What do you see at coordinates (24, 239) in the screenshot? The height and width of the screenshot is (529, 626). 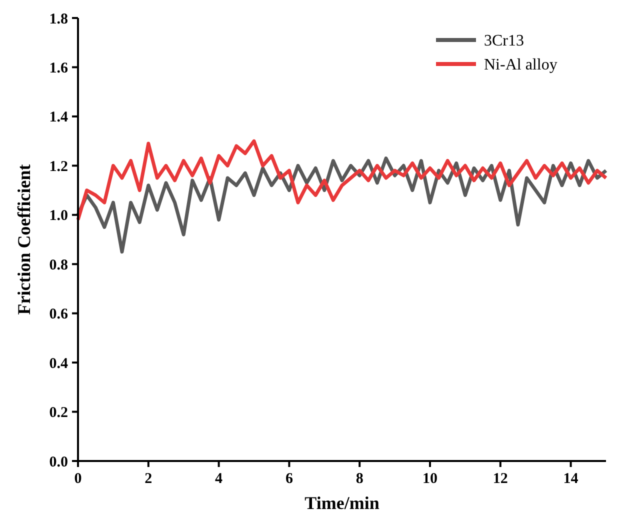 I see `y-axis-title: Friction Coefficient` at bounding box center [24, 239].